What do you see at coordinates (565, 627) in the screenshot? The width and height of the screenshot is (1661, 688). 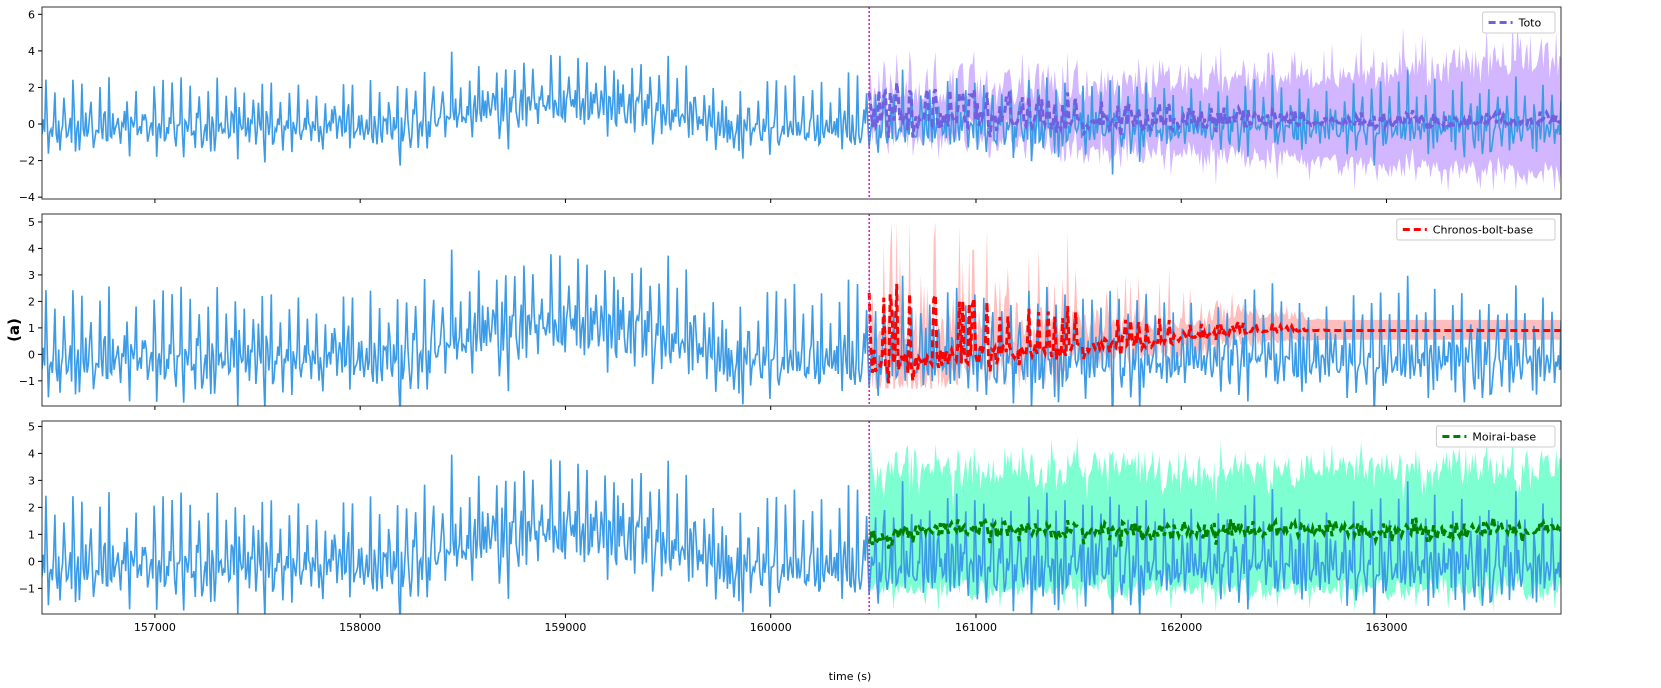 I see `x-tick-label: 159000` at bounding box center [565, 627].